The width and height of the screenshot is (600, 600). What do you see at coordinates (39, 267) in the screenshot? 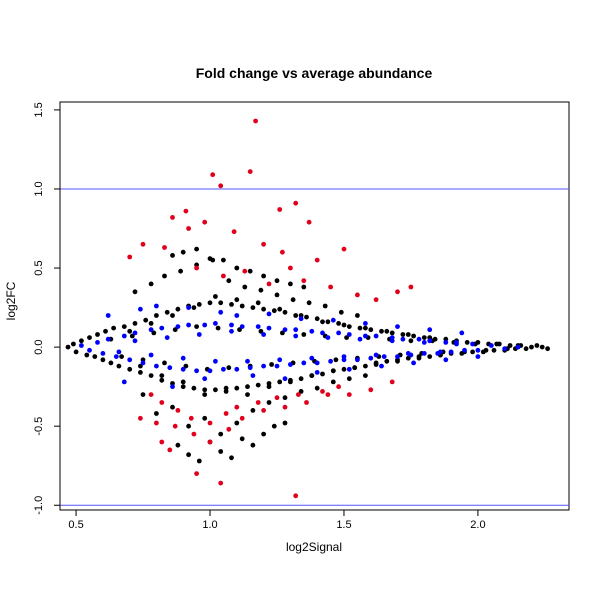
I see `y-tick-label: 0.5` at bounding box center [39, 267].